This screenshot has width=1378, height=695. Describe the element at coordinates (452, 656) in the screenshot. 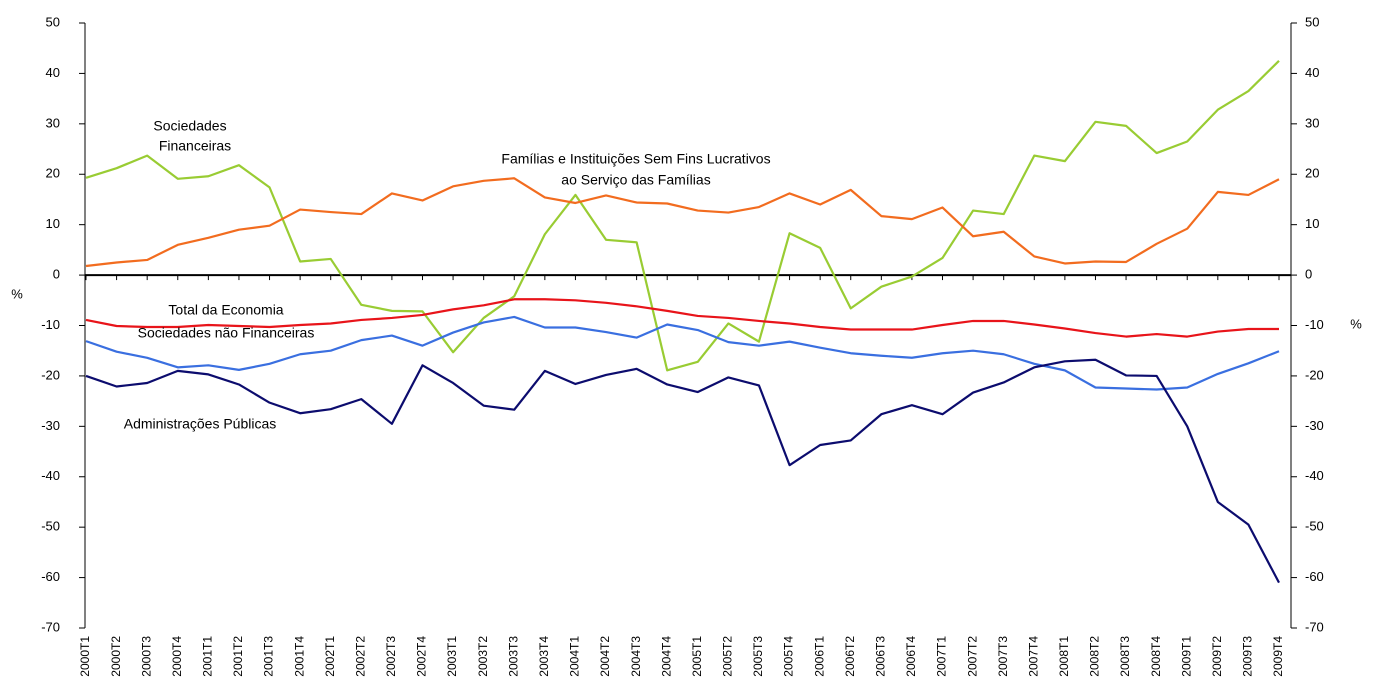

I see `x-tick-label: 2003T1` at that location.